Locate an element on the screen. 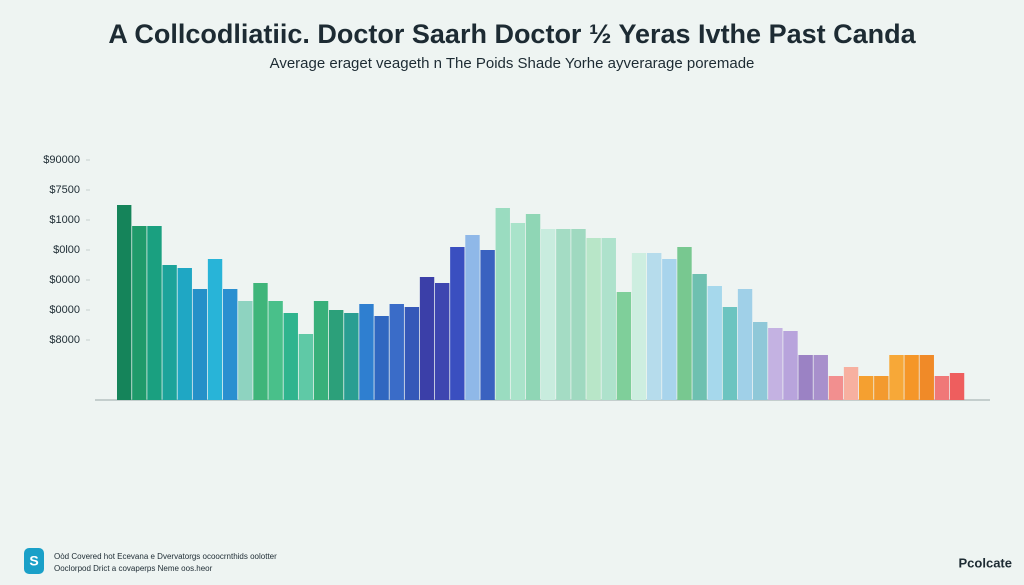 Image resolution: width=1024 pixels, height=585 pixels. y-tick-label: $1000 is located at coordinates (64, 220).